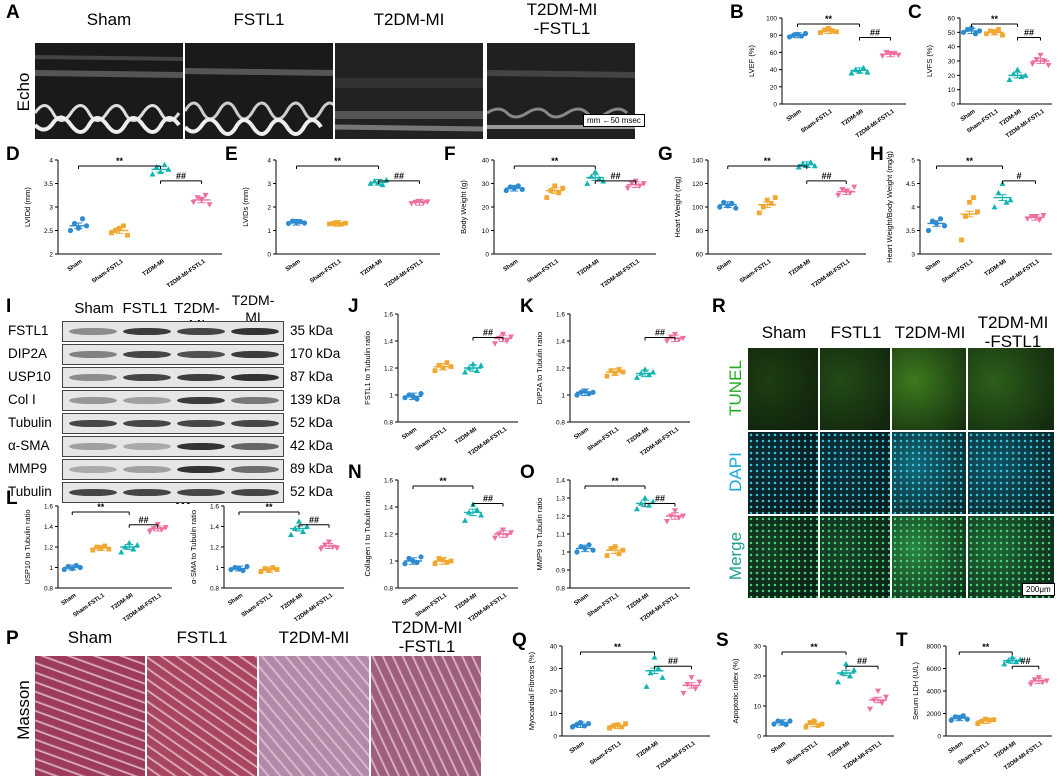  What do you see at coordinates (269, 161) in the screenshot?
I see `y-tick-label: 4` at bounding box center [269, 161].